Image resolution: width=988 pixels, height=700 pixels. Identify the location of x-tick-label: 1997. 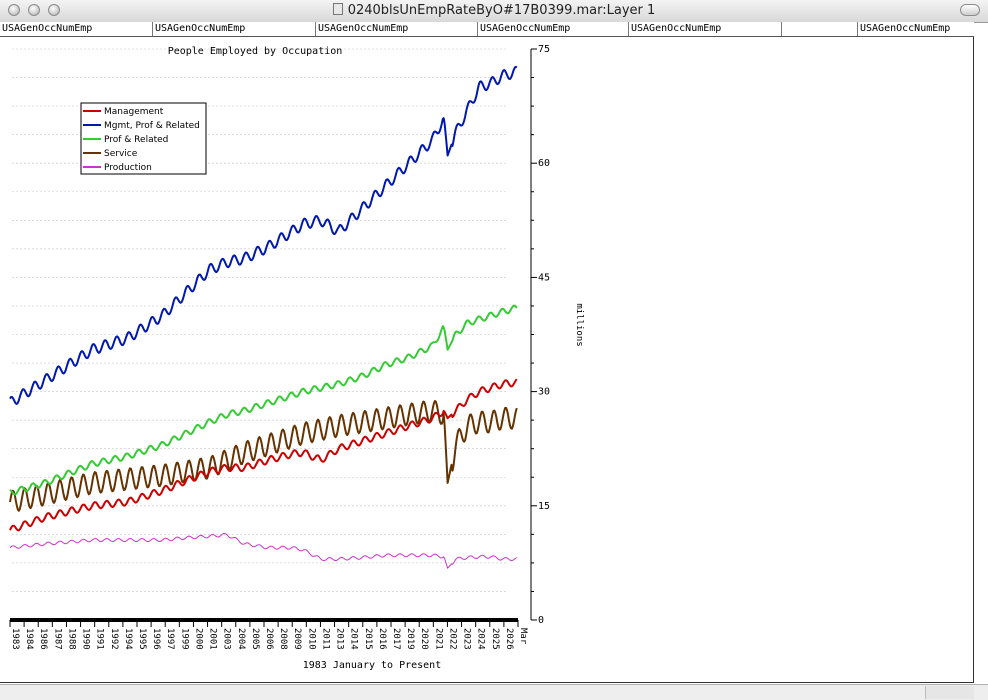
(170, 639).